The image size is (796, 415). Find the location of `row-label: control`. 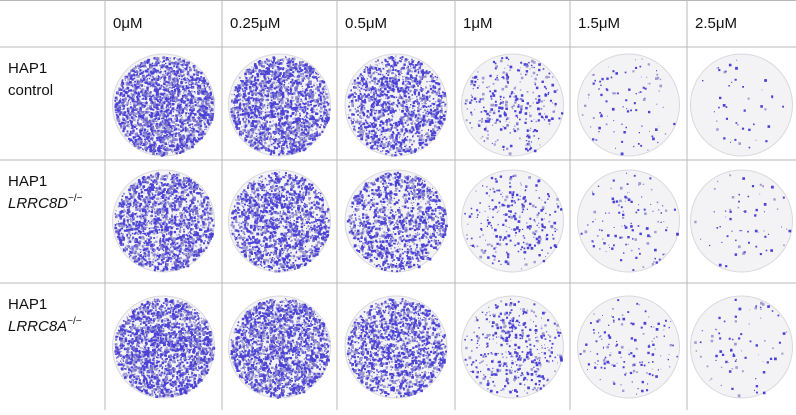

row-label: control is located at coordinates (30, 90).